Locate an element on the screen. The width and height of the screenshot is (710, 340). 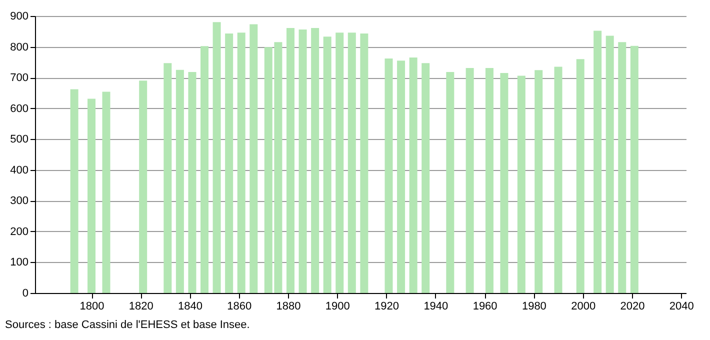
x-tick-label: 1880 is located at coordinates (288, 306).